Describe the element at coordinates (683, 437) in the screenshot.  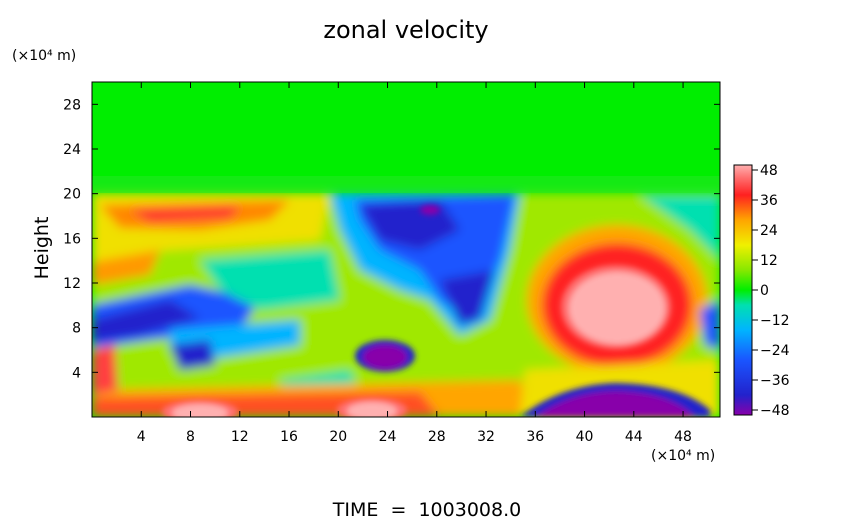
I see `x-tick-label: 48` at that location.